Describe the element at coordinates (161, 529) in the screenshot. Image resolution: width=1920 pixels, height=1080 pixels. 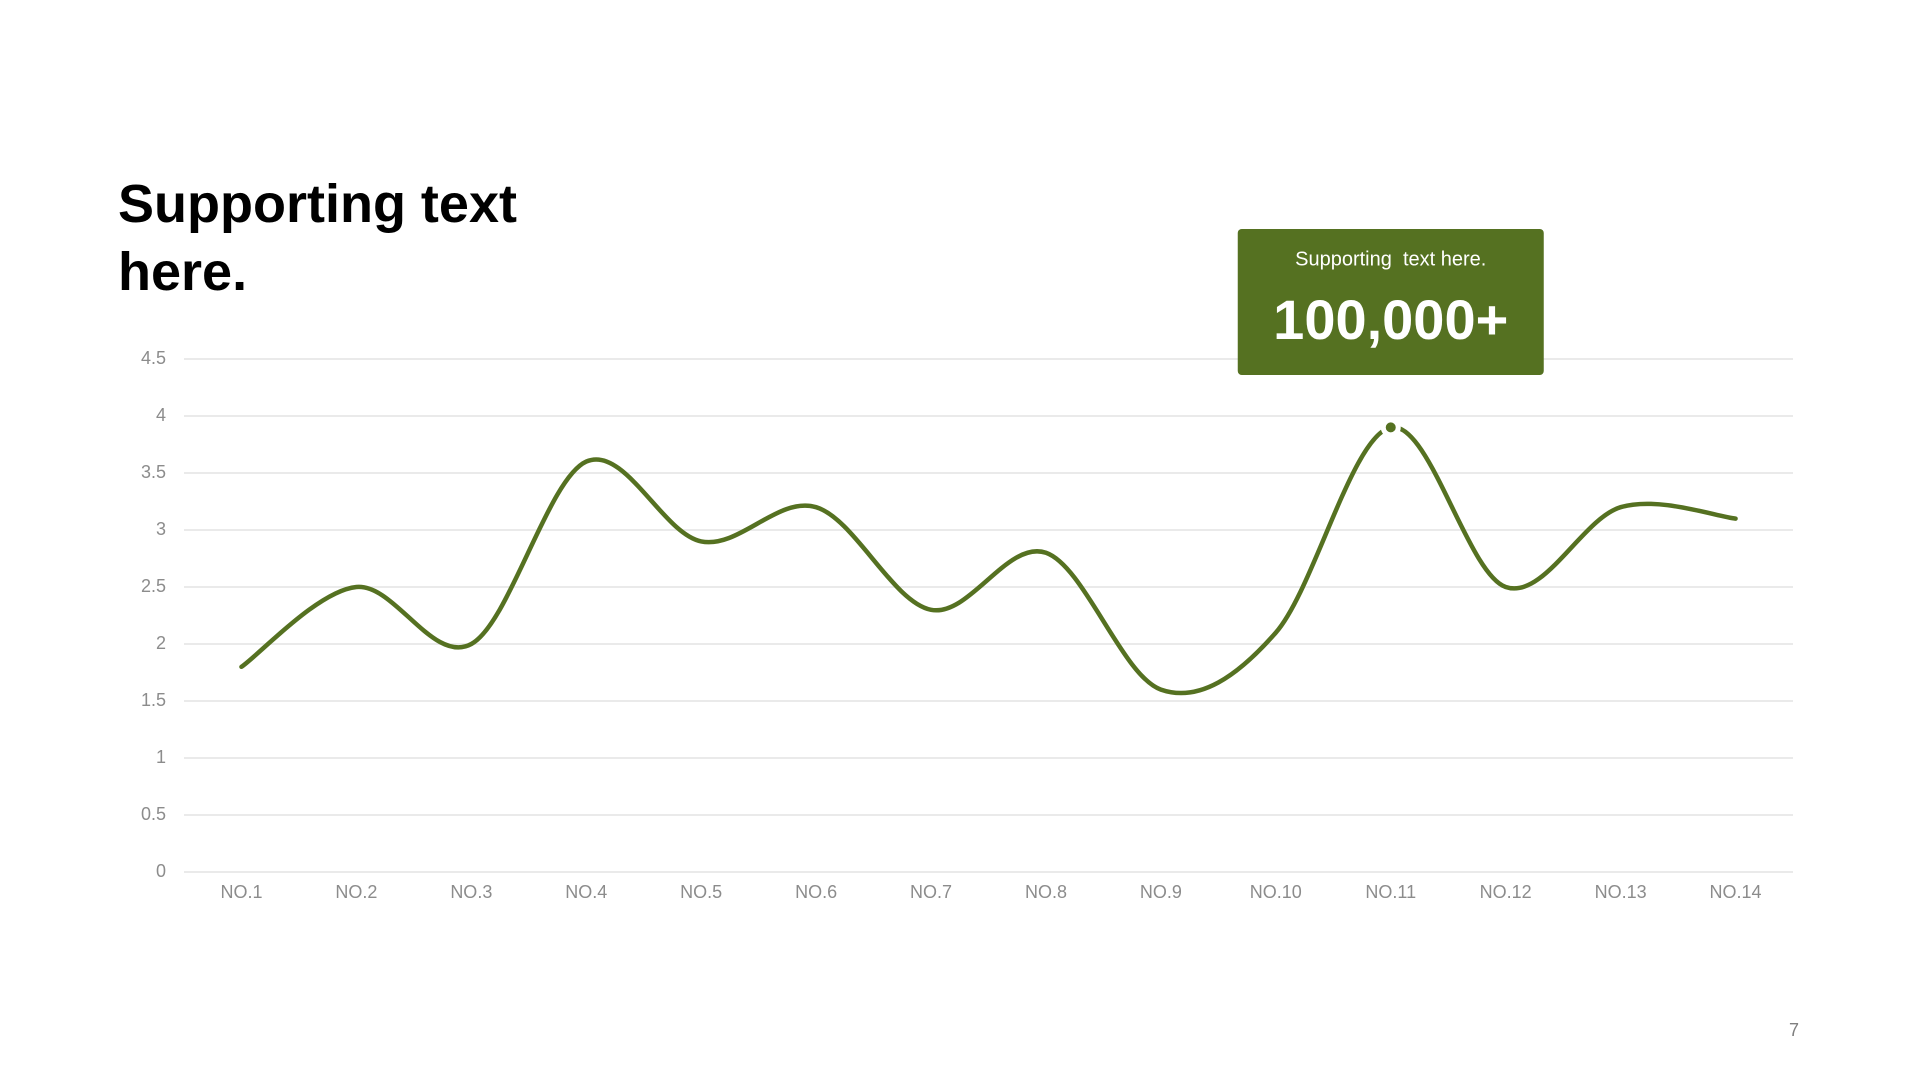
I see `y-tick-label: 3` at that location.